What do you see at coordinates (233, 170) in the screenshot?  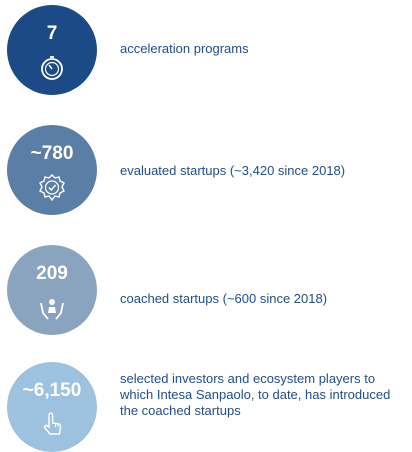 I see `stat-description: evaluated startups (~3,420 since 2018)` at bounding box center [233, 170].